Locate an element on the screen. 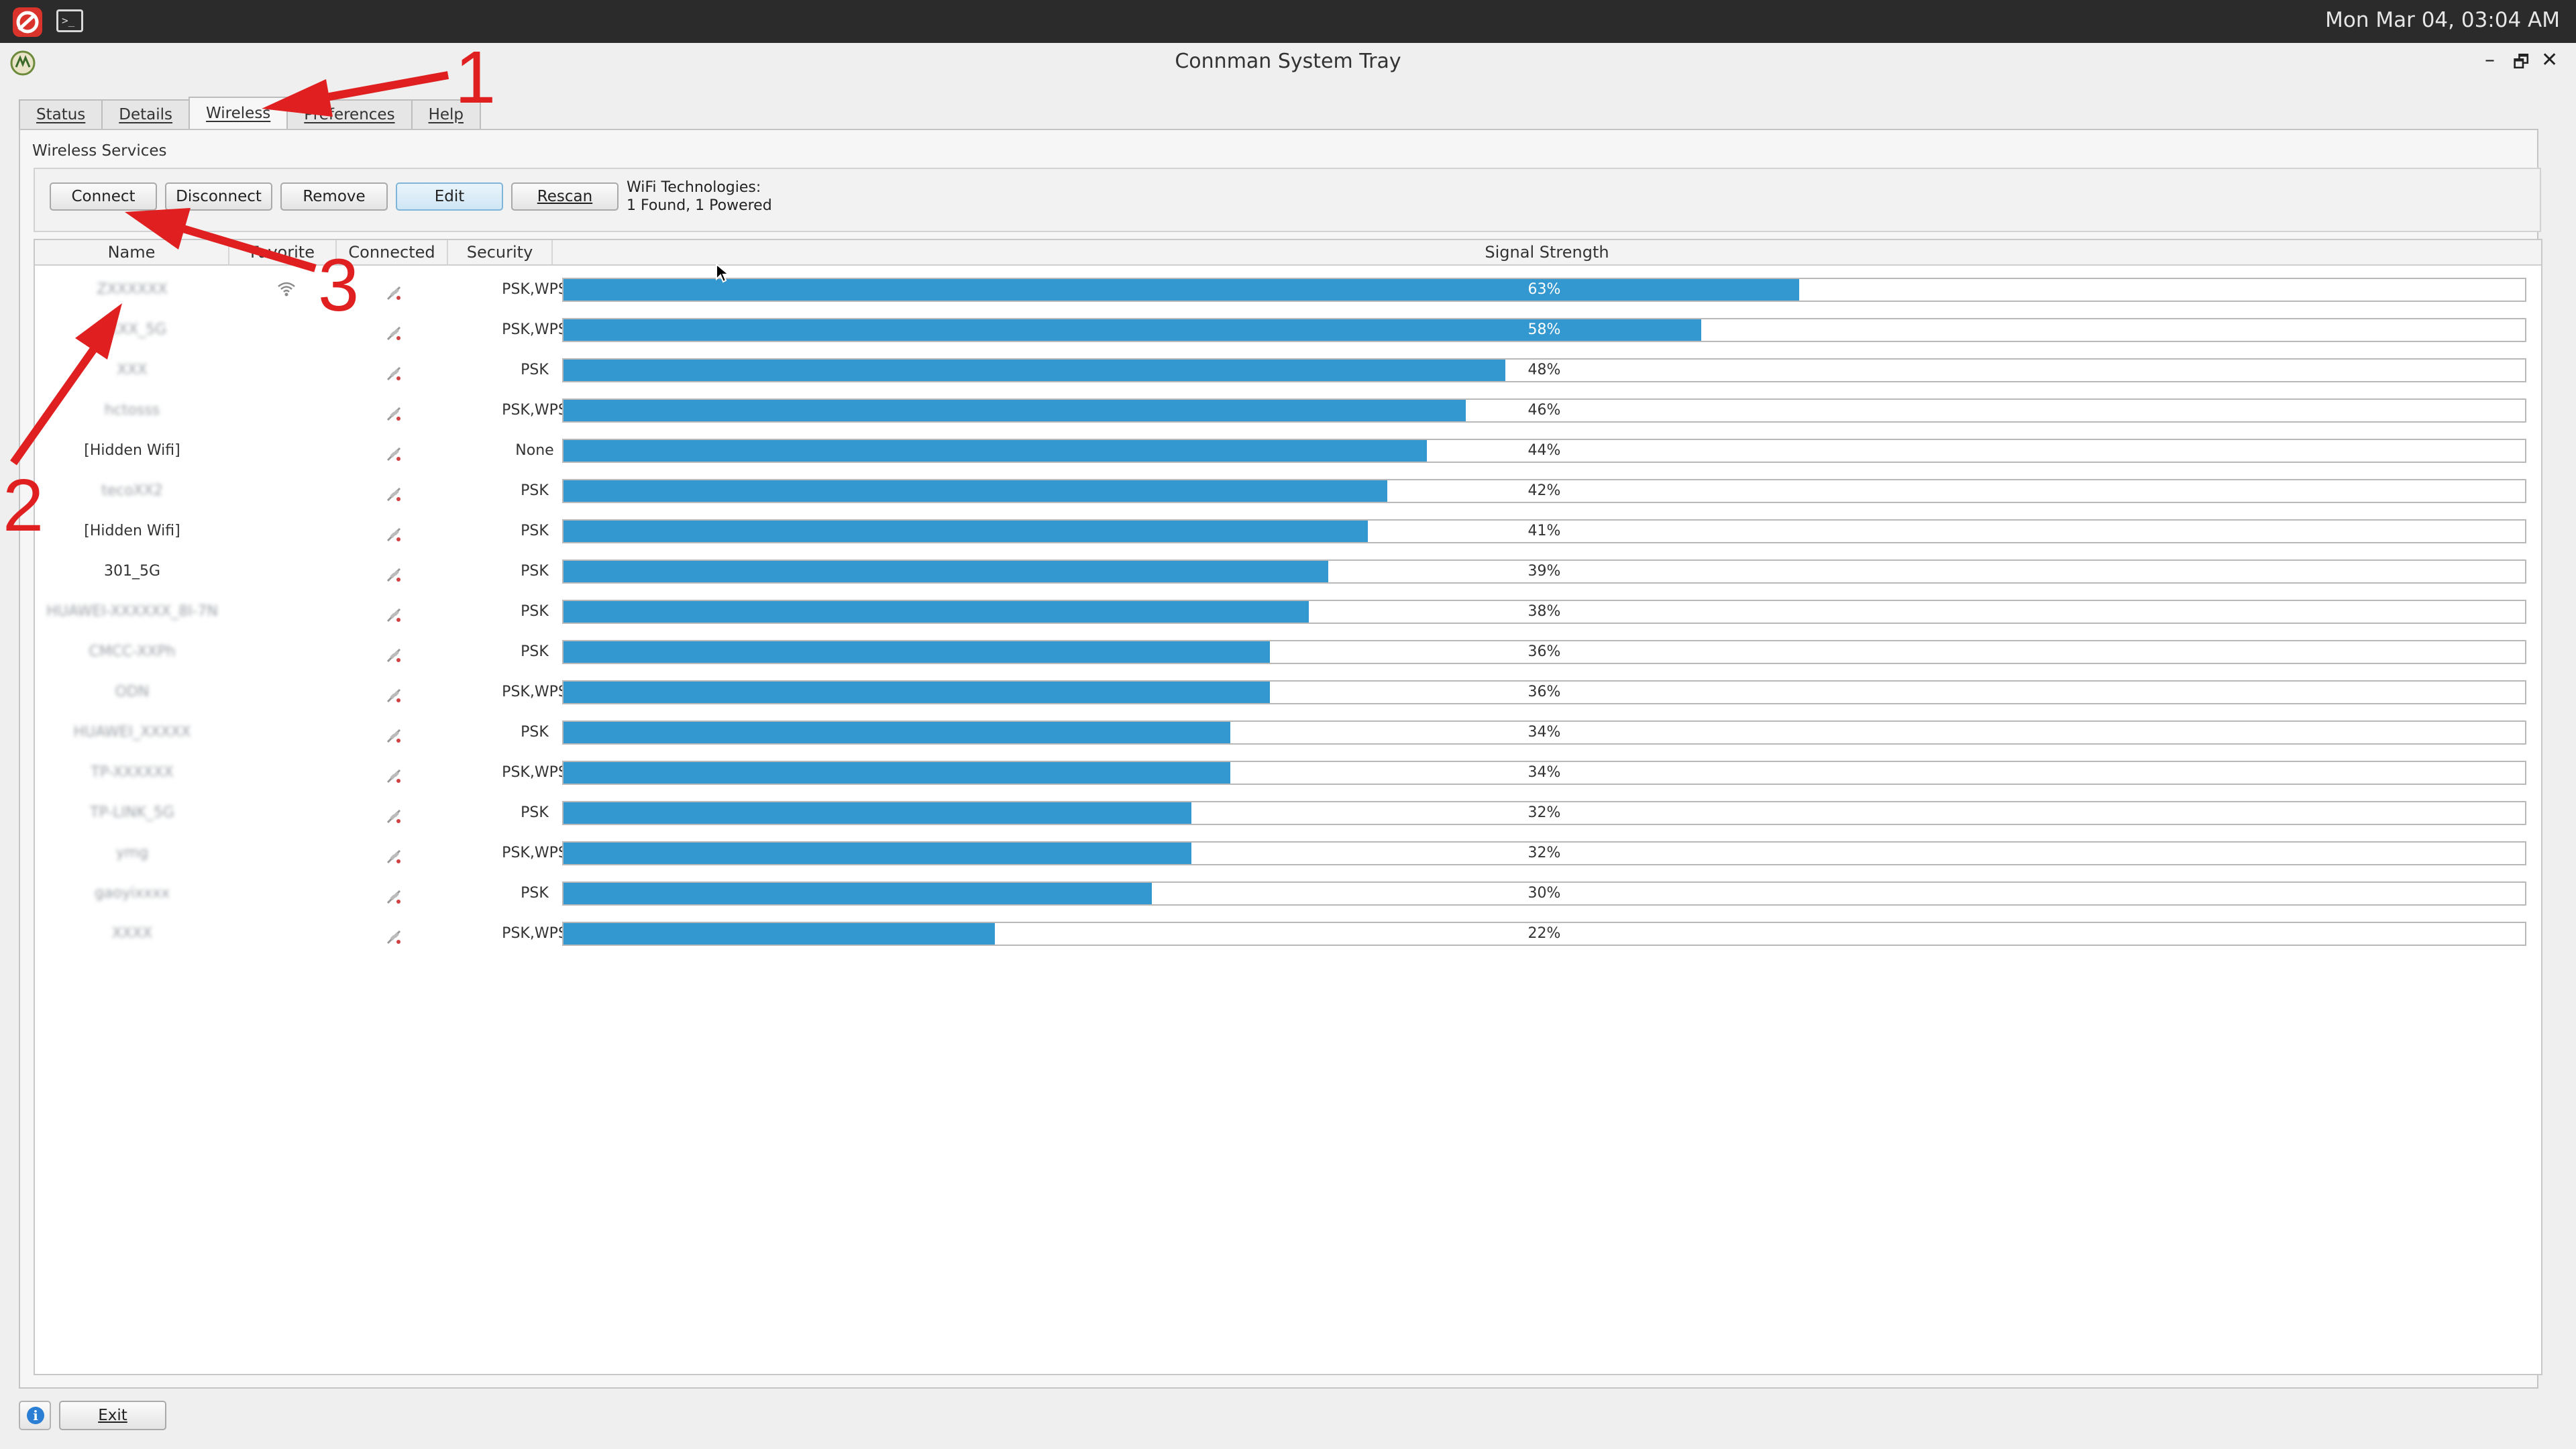  table-row: gaoyixxxx PSK 30% is located at coordinates (1288, 893).